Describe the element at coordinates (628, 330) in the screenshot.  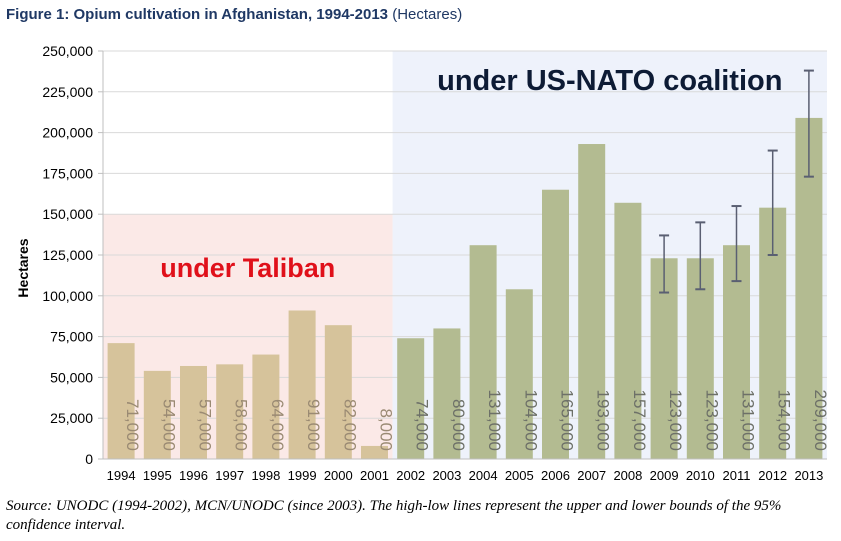
I see `bar-2008` at that location.